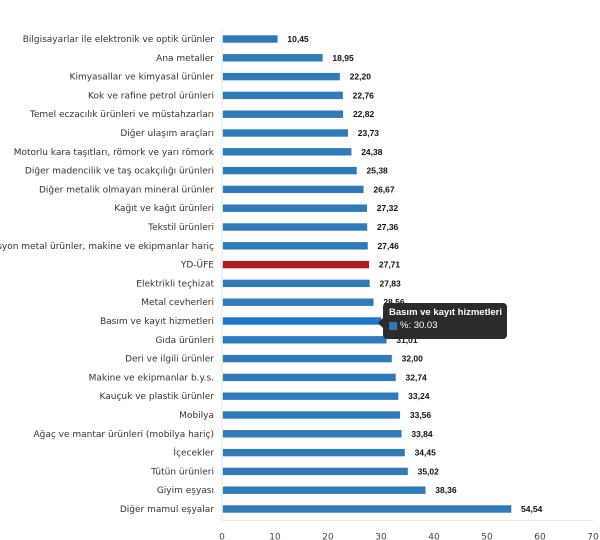 The image size is (600, 540). What do you see at coordinates (446, 490) in the screenshot?
I see `value-label: 38,36` at bounding box center [446, 490].